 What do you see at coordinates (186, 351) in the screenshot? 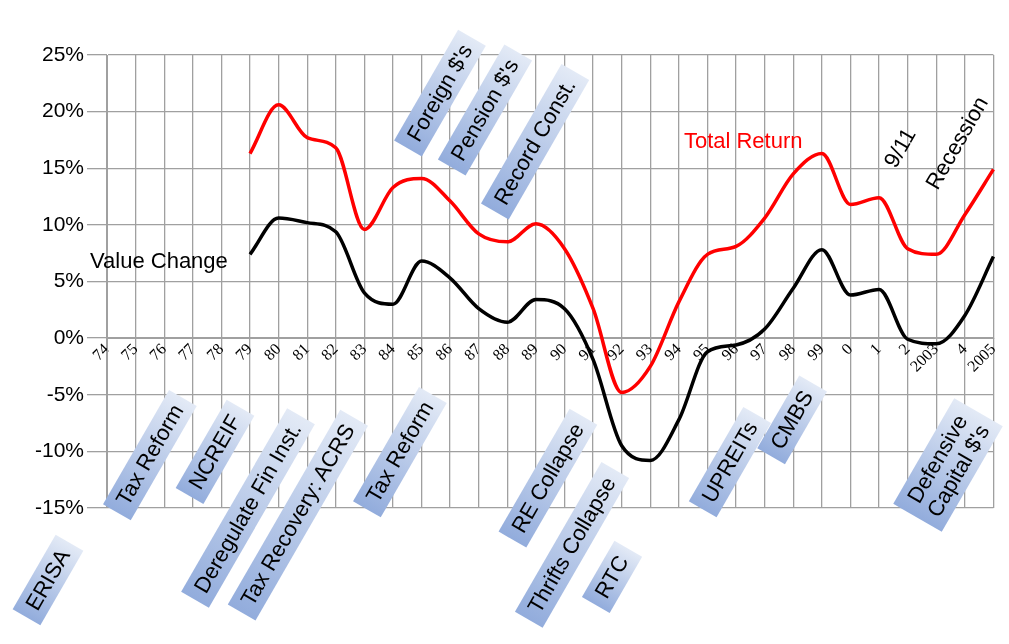
I see `x-tick-label: 77` at bounding box center [186, 351].